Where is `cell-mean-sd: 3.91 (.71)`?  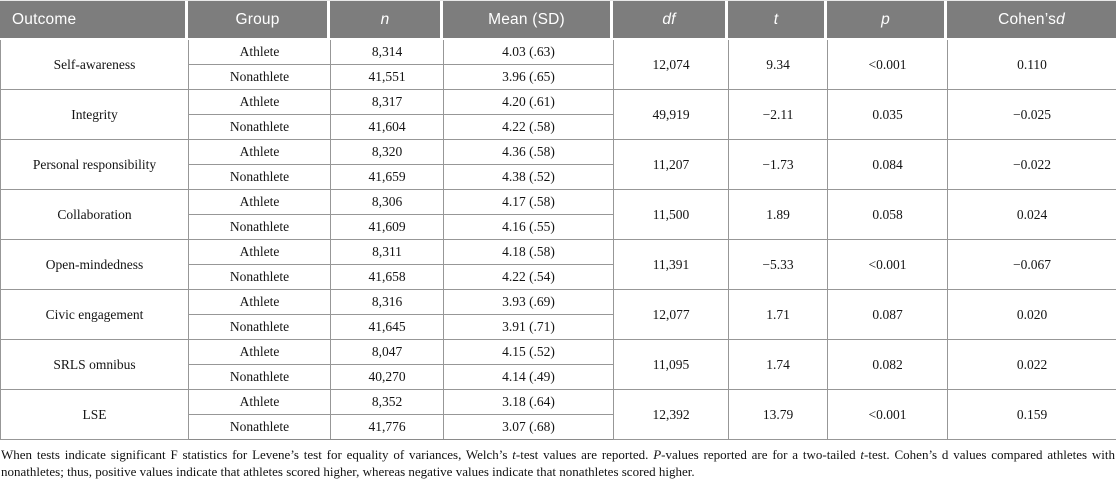 cell-mean-sd: 3.91 (.71) is located at coordinates (528, 327).